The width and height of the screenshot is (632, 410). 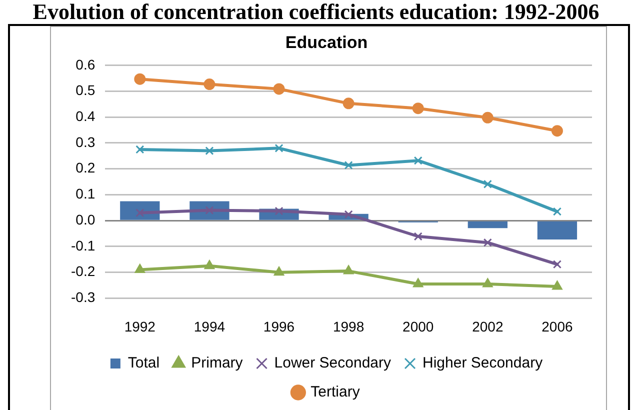 What do you see at coordinates (144, 363) in the screenshot?
I see `legend-label: Total` at bounding box center [144, 363].